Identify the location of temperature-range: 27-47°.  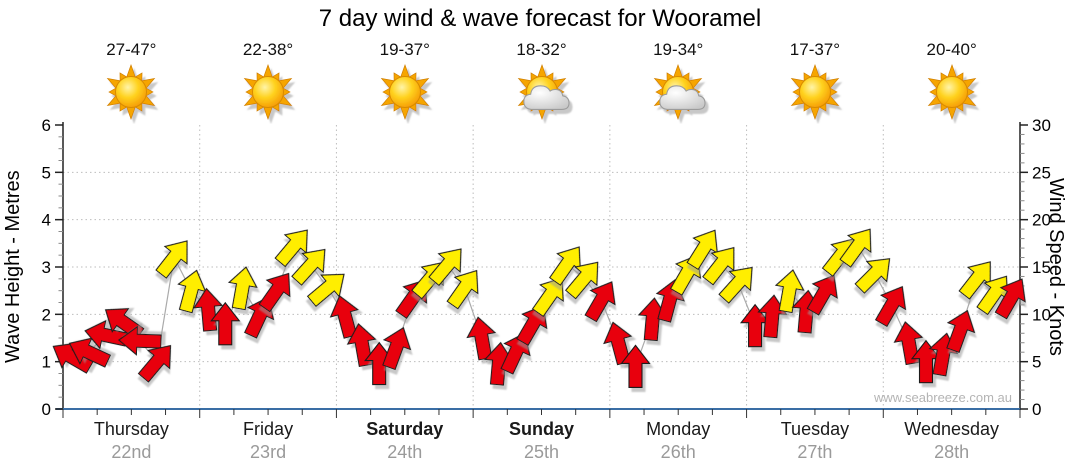
(131, 49).